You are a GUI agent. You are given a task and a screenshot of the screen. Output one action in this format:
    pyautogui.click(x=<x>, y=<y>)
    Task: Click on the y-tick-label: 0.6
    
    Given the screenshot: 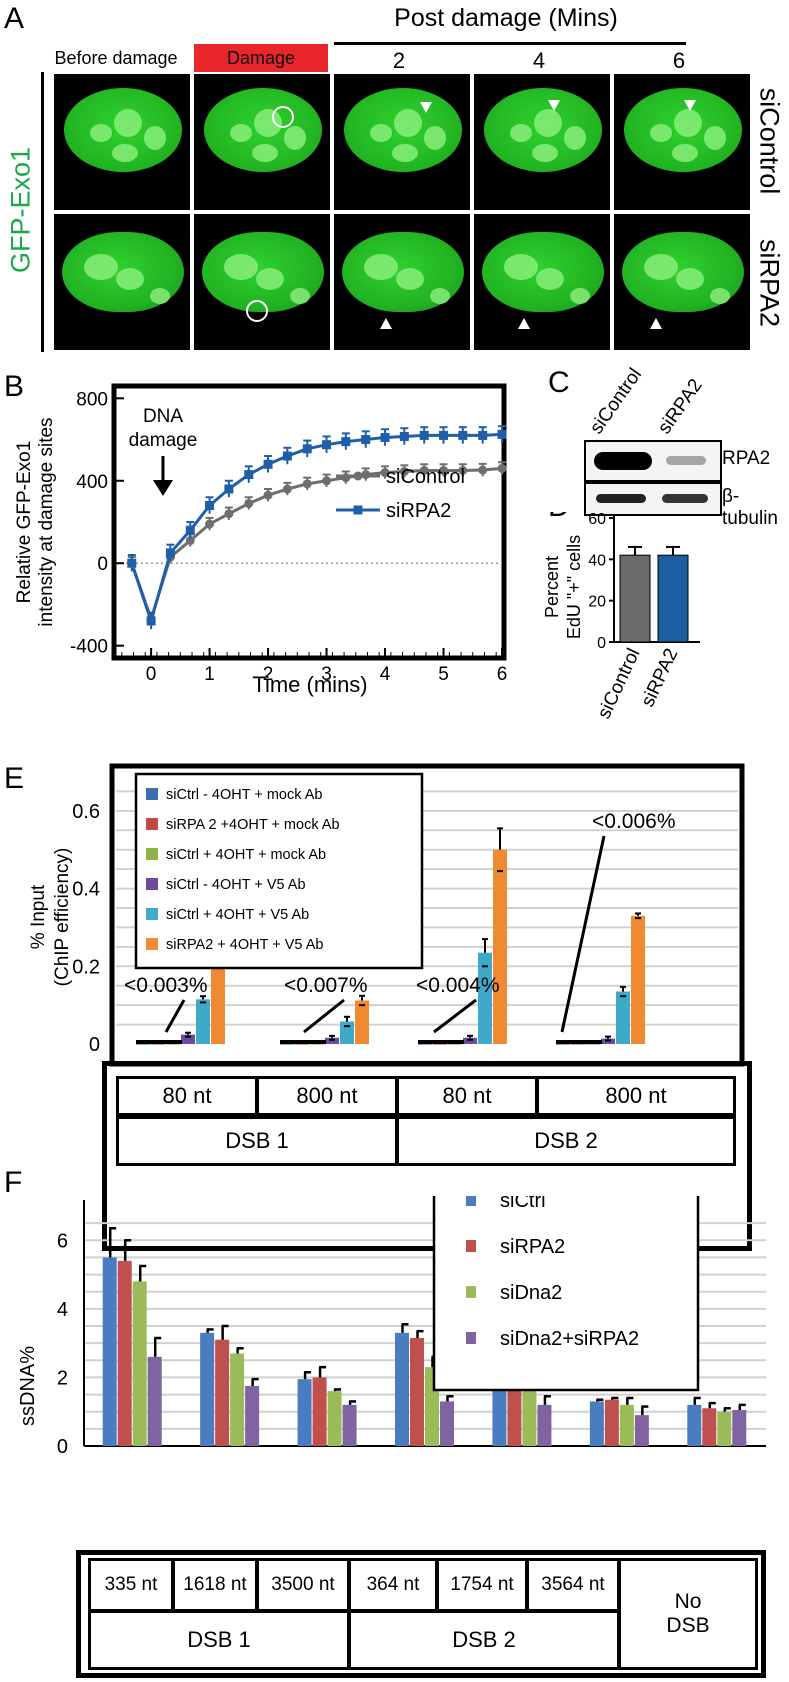 What is the action you would take?
    pyautogui.click(x=86, y=812)
    